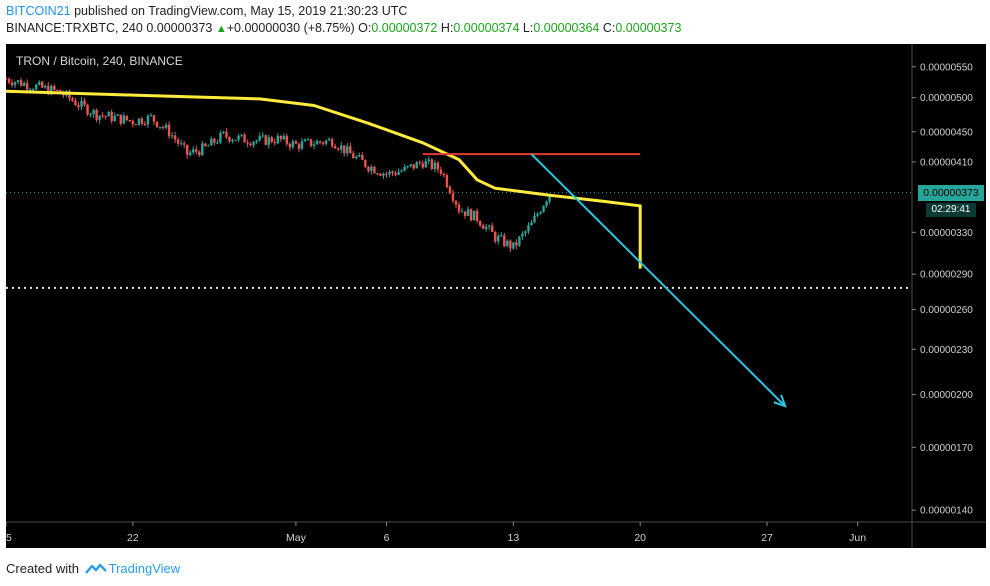 The width and height of the screenshot is (990, 586). I want to click on close-label: C:, so click(609, 28).